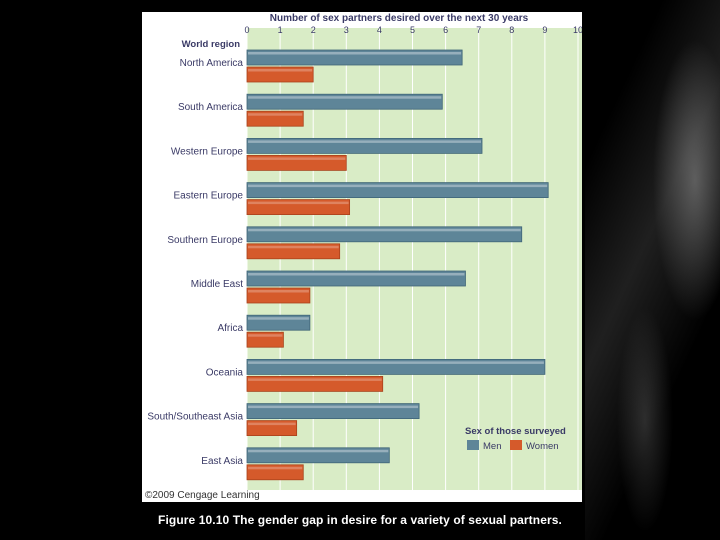 Image resolution: width=720 pixels, height=540 pixels. I want to click on legend-swatch-men, so click(473, 445).